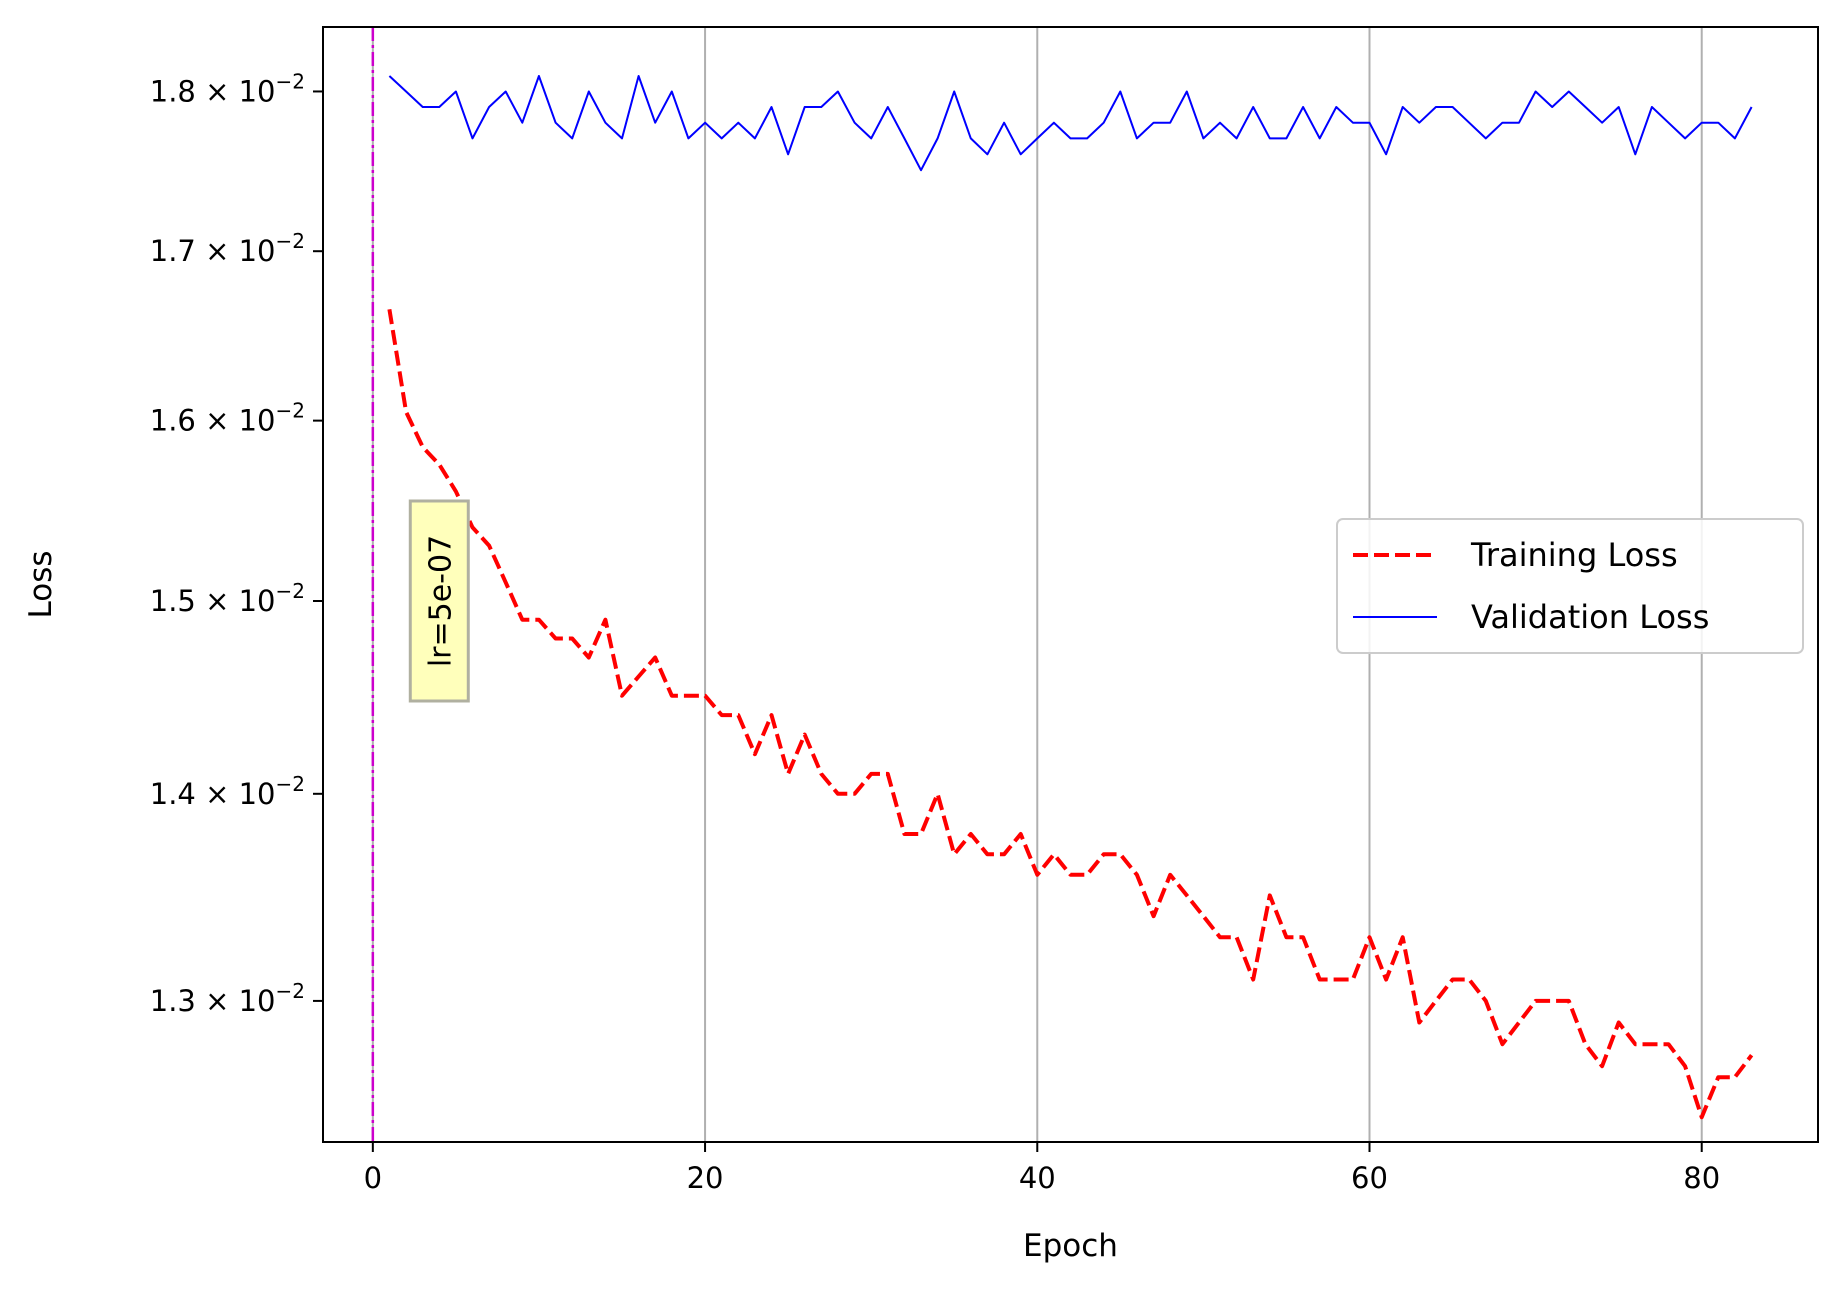 The height and width of the screenshot is (1294, 1840). I want to click on lr-annotation-box, so click(439, 601).